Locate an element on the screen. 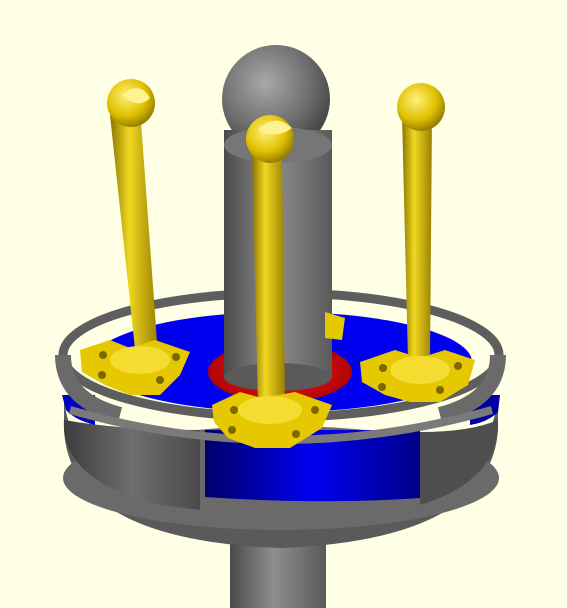 The height and width of the screenshot is (608, 567). gold-ball-right is located at coordinates (421, 107).